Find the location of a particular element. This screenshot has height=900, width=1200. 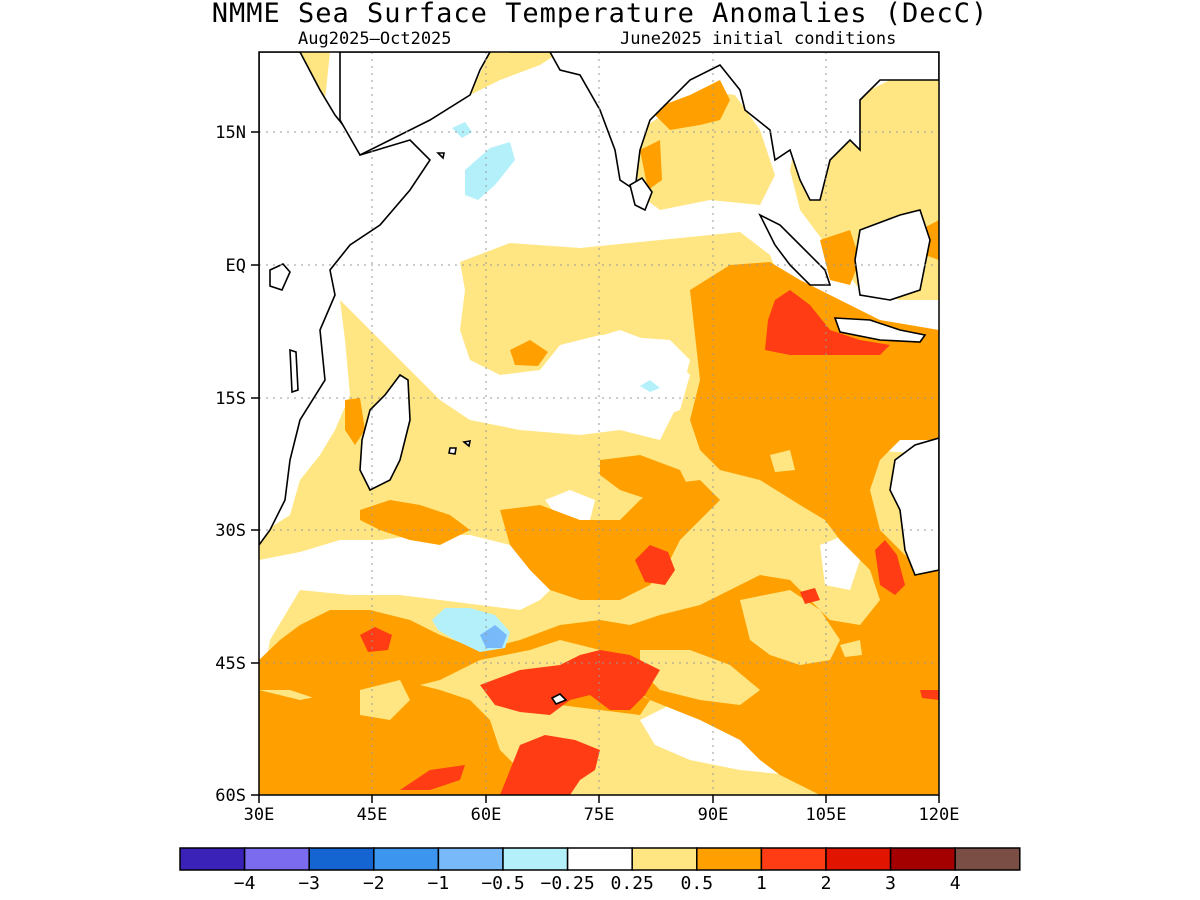

colorbar-label: 0.5 is located at coordinates (697, 883).